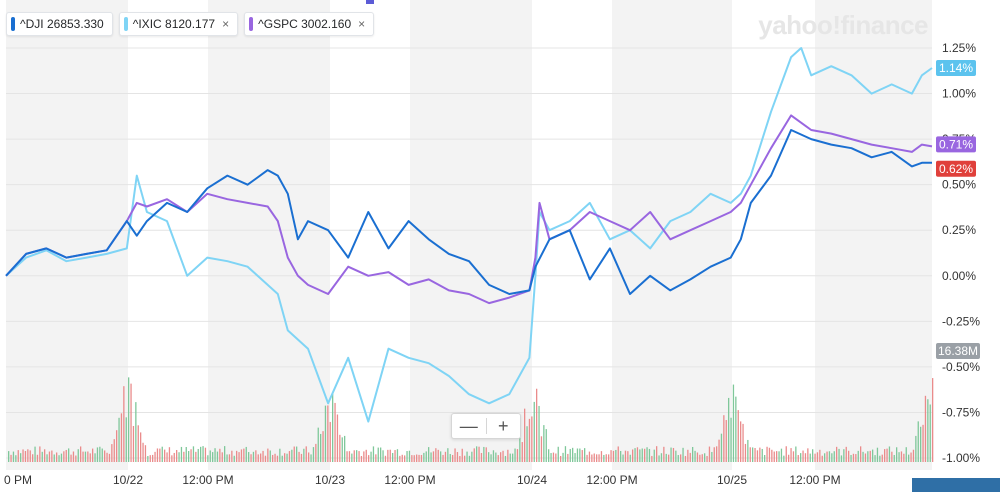 The width and height of the screenshot is (1000, 492). I want to click on zoom-out-button: —, so click(468, 425).